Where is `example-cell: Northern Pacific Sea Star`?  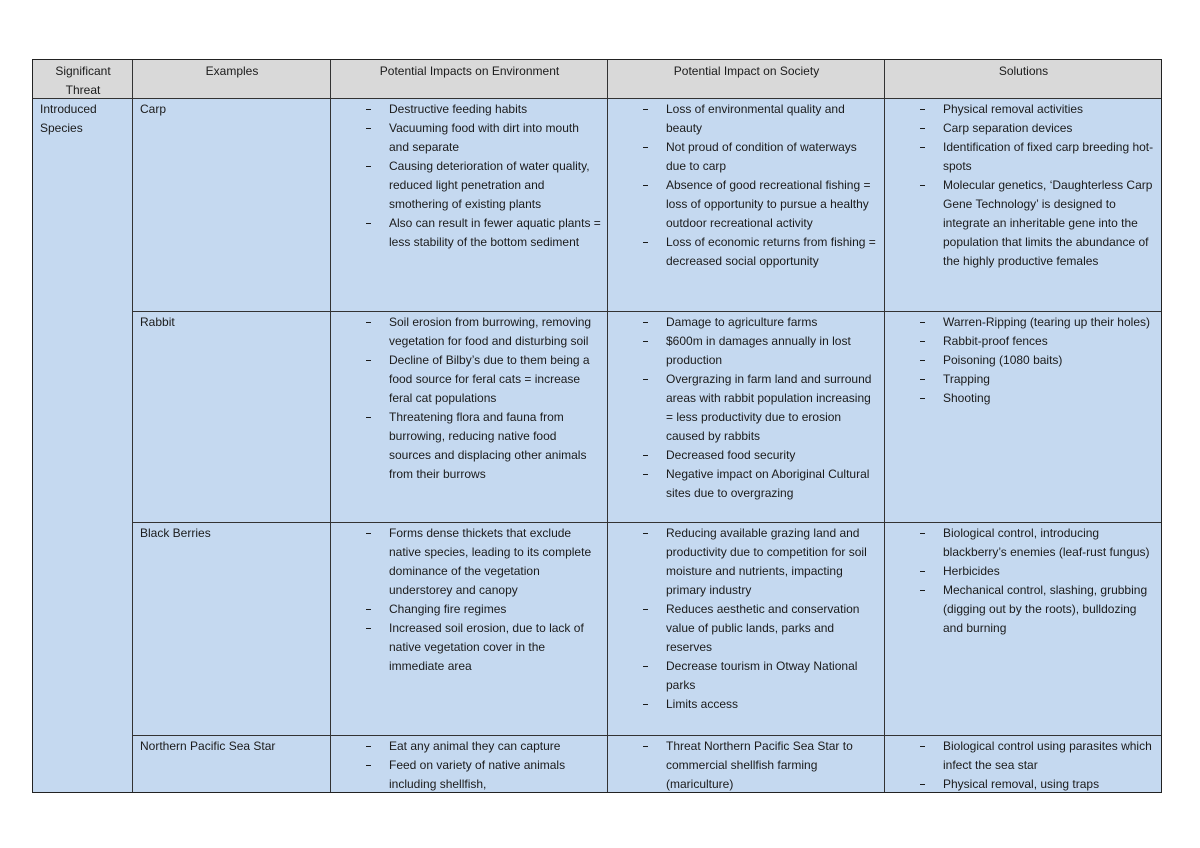
example-cell: Northern Pacific Sea Star is located at coordinates (232, 764).